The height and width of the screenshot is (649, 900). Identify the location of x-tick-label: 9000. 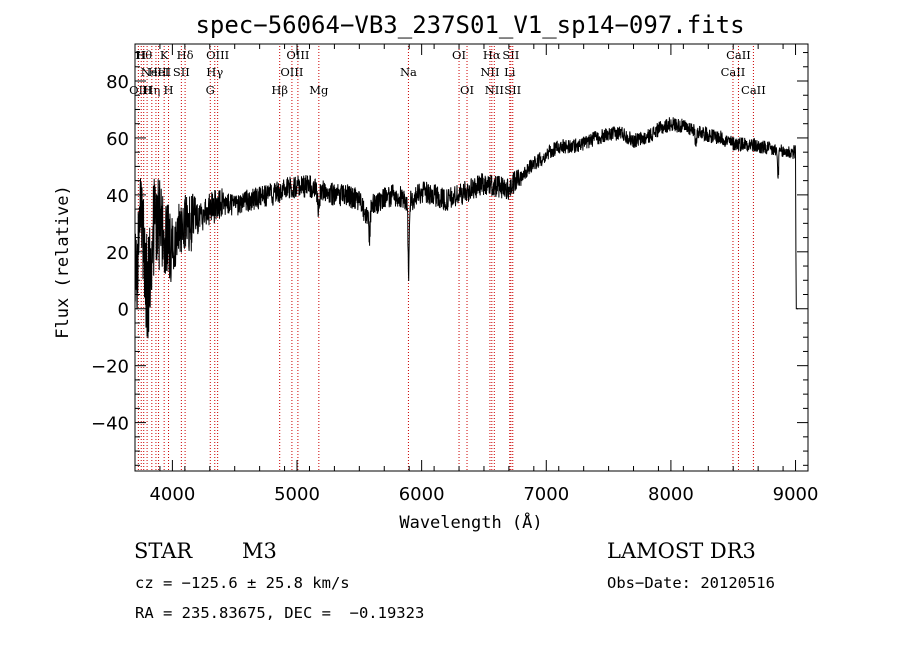
(796, 494).